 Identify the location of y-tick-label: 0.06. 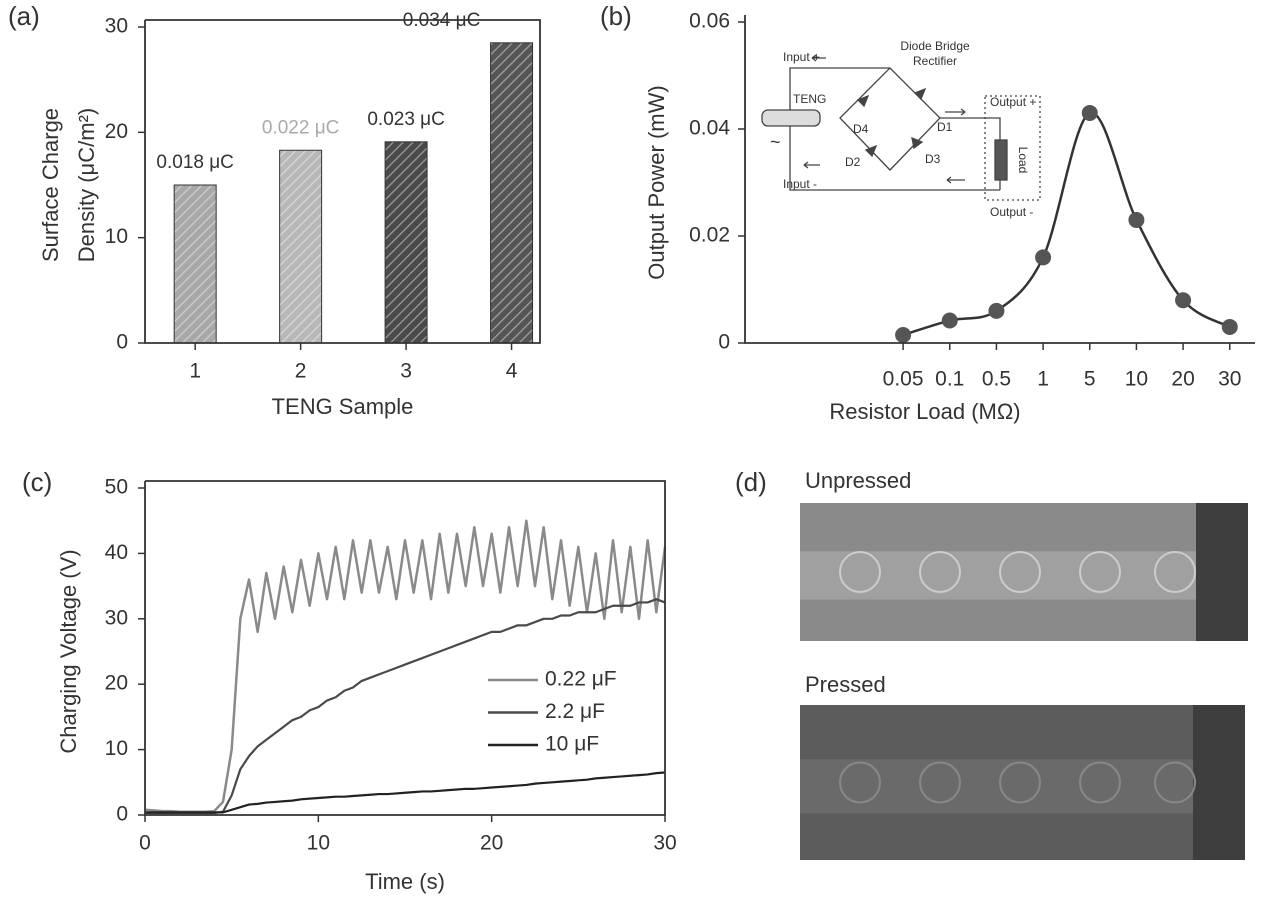
(709, 21).